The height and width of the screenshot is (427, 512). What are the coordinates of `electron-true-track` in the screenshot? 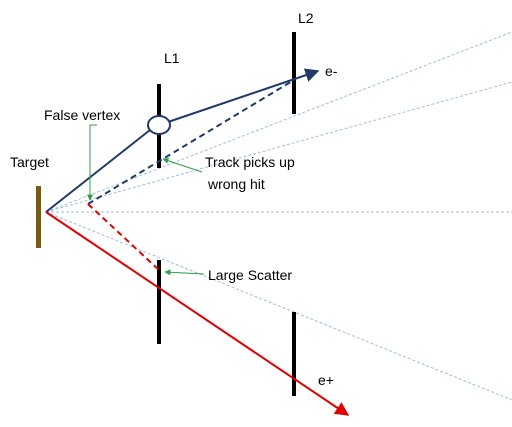 It's located at (243, 95).